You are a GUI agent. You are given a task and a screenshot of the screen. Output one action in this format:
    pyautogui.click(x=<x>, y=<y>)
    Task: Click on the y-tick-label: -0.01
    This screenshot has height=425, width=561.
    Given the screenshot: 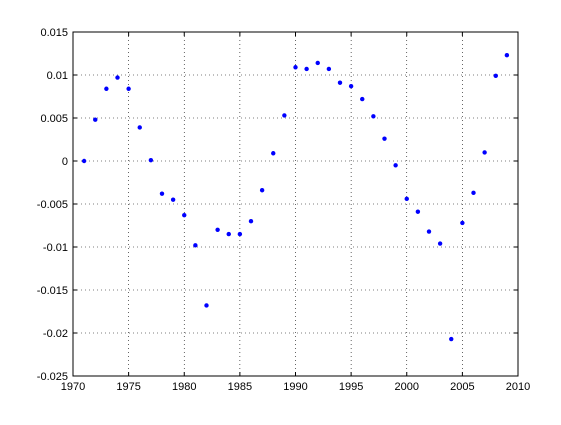 What is the action you would take?
    pyautogui.click(x=55, y=248)
    